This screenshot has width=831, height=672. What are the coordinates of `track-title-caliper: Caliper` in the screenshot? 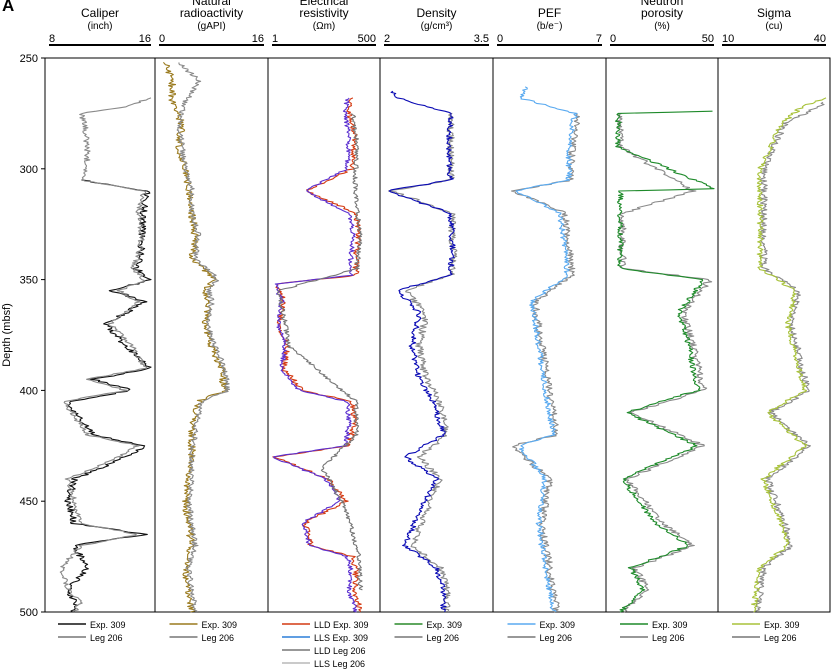 It's located at (100, 13).